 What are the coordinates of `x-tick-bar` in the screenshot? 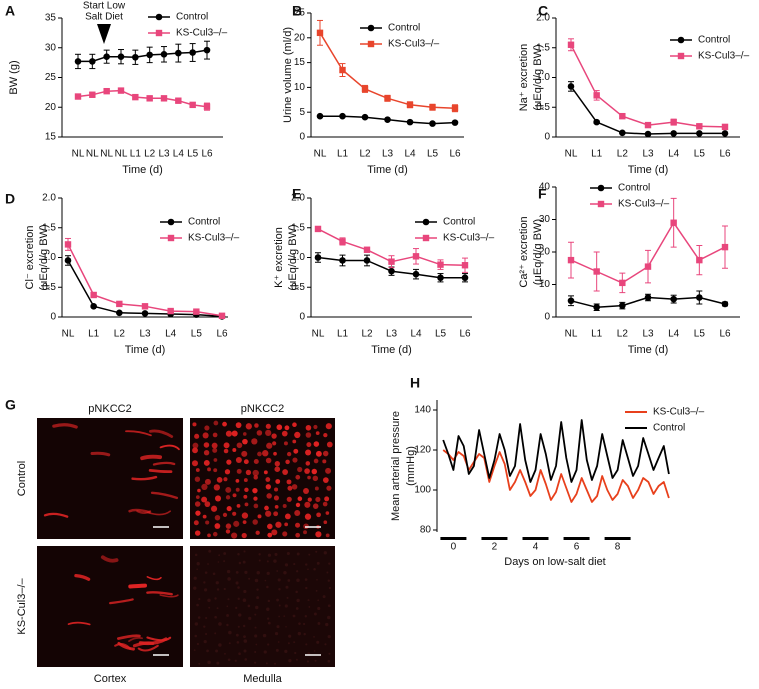 It's located at (617, 538).